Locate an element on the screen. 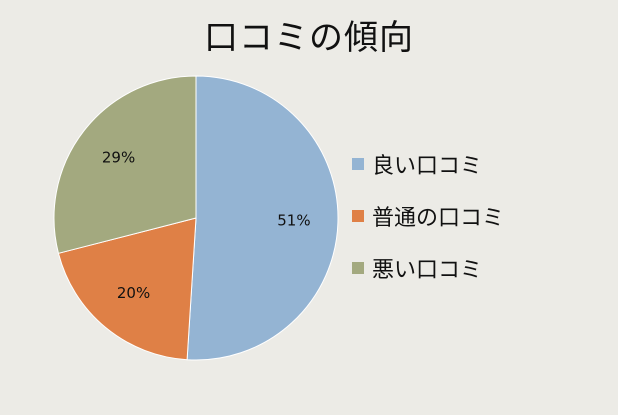  legend-label: 悪い口コミ is located at coordinates (427, 270).